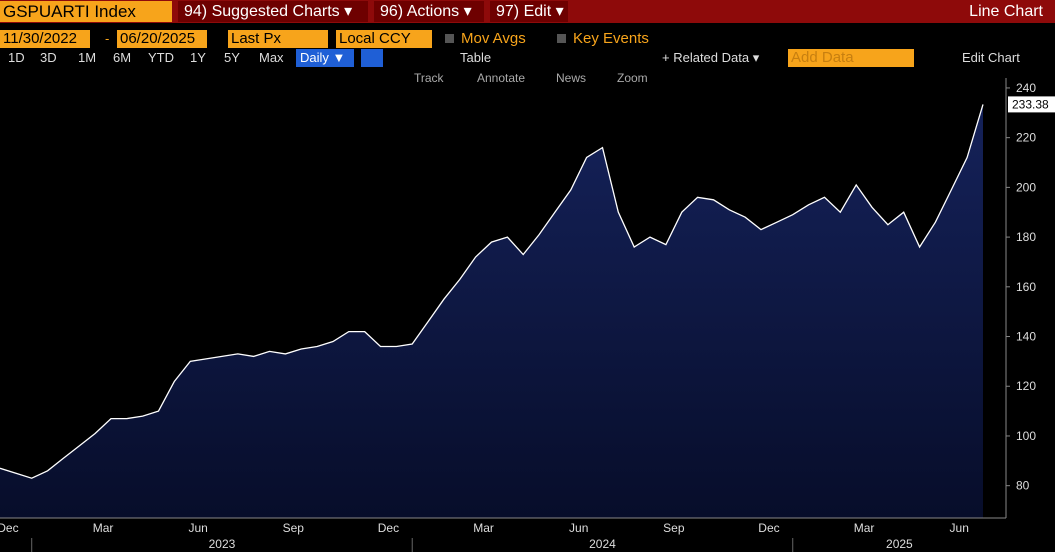 This screenshot has height=552, width=1055. I want to click on tool: News, so click(571, 78).